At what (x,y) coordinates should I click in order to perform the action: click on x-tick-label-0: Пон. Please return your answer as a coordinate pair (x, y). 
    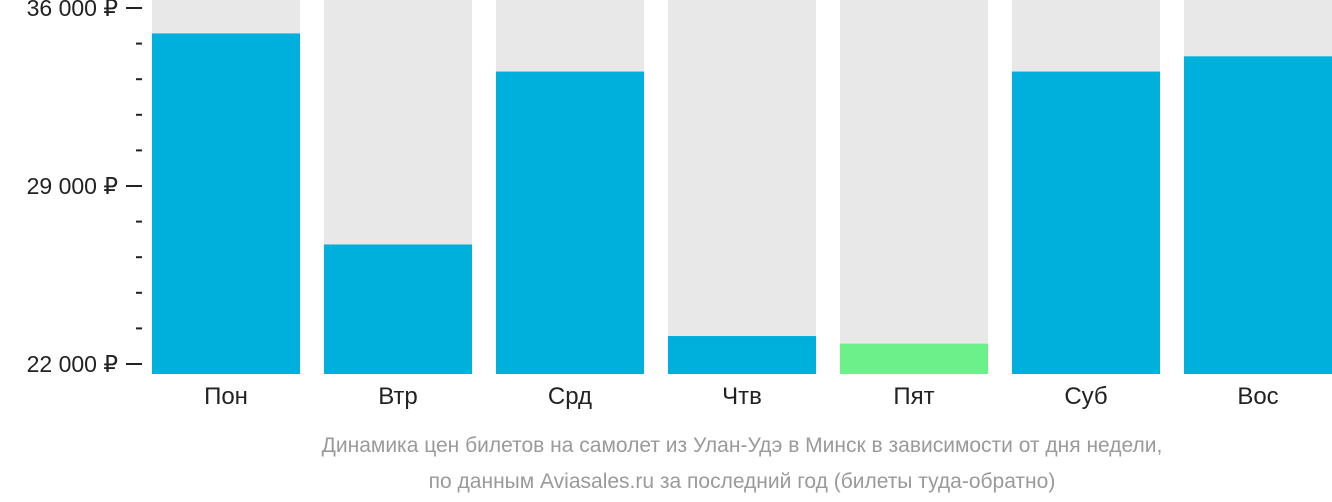
    Looking at the image, I should click on (226, 396).